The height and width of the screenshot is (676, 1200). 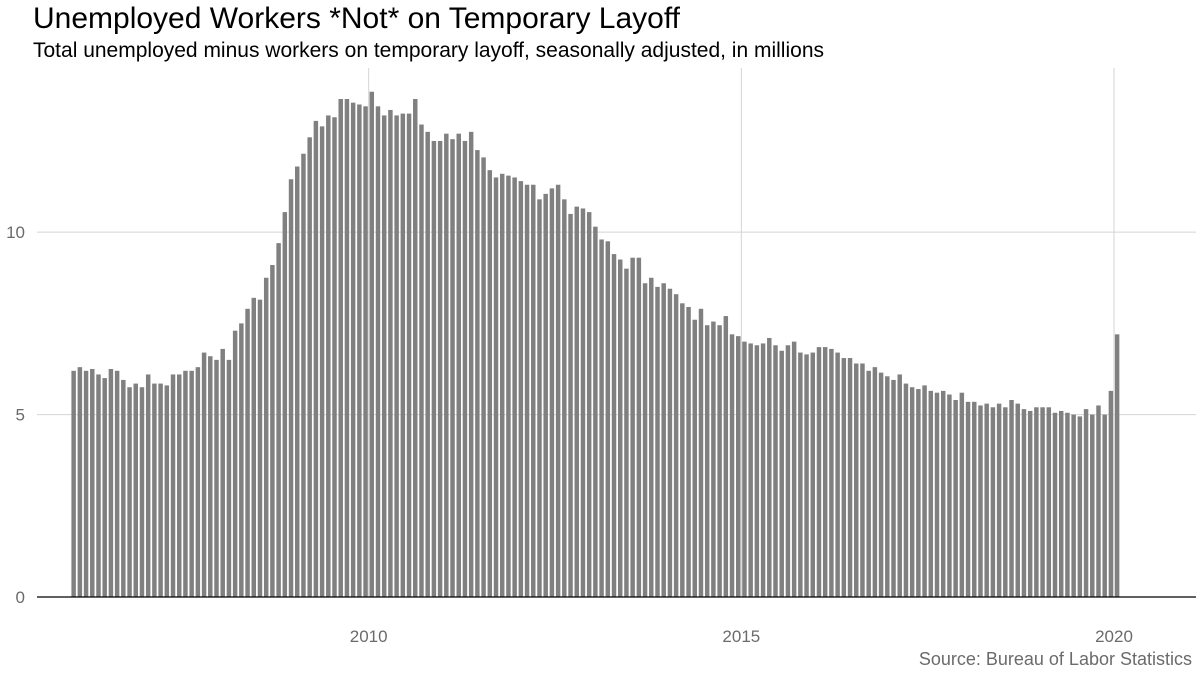 I want to click on y-tick-label: 10, so click(x=15, y=232).